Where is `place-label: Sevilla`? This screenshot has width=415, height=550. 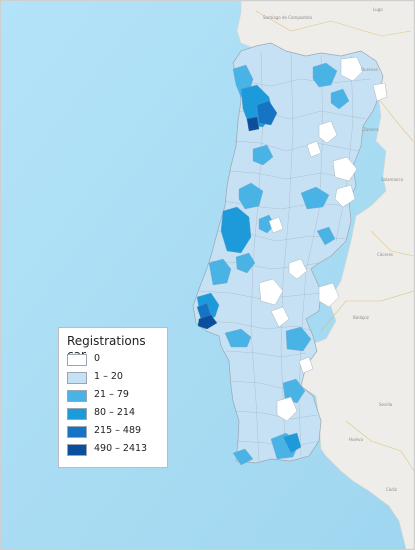 place-label: Sevilla is located at coordinates (386, 404).